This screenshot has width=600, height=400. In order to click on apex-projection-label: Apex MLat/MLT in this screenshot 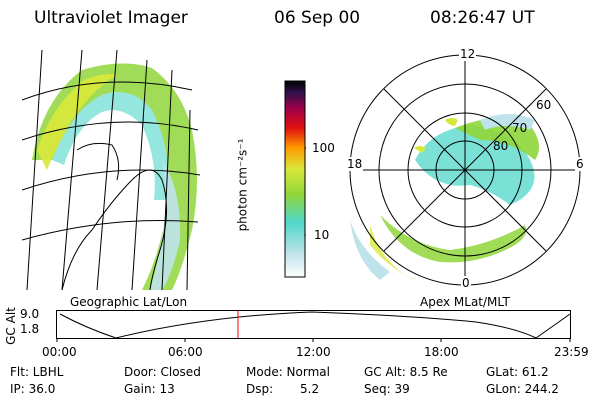, I will do `click(465, 302)`.